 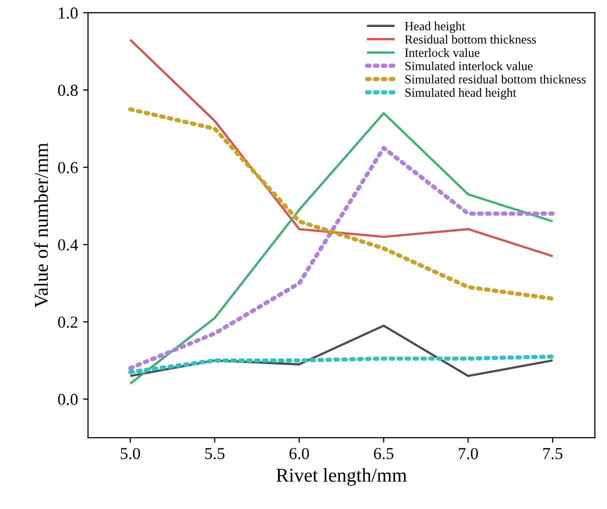 What do you see at coordinates (41, 225) in the screenshot?
I see `y-axis-title: Value of number/mm` at bounding box center [41, 225].